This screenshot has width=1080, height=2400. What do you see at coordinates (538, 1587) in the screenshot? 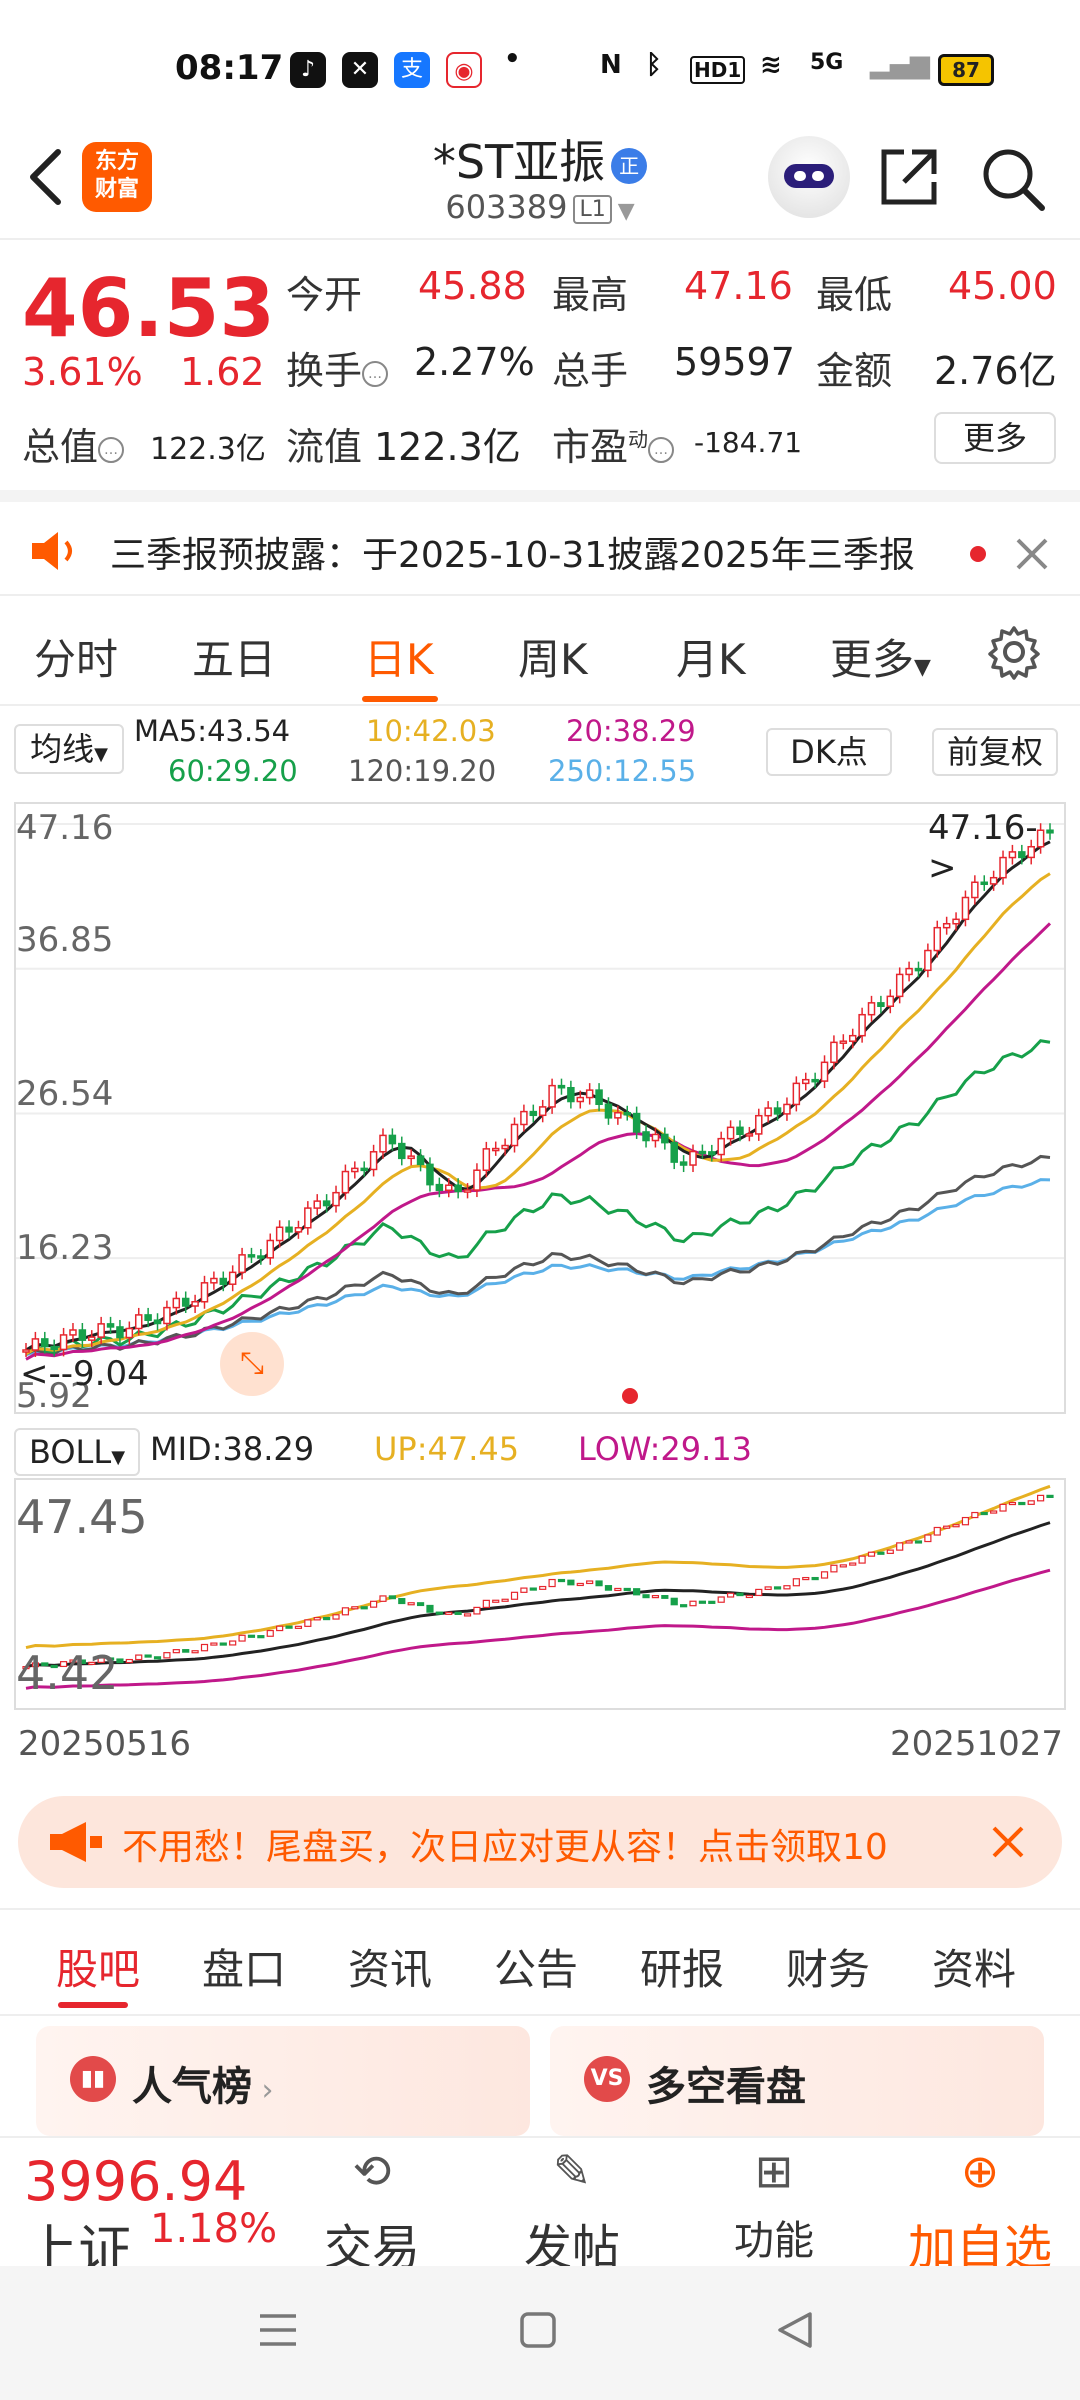
I see `boll-svg` at bounding box center [538, 1587].